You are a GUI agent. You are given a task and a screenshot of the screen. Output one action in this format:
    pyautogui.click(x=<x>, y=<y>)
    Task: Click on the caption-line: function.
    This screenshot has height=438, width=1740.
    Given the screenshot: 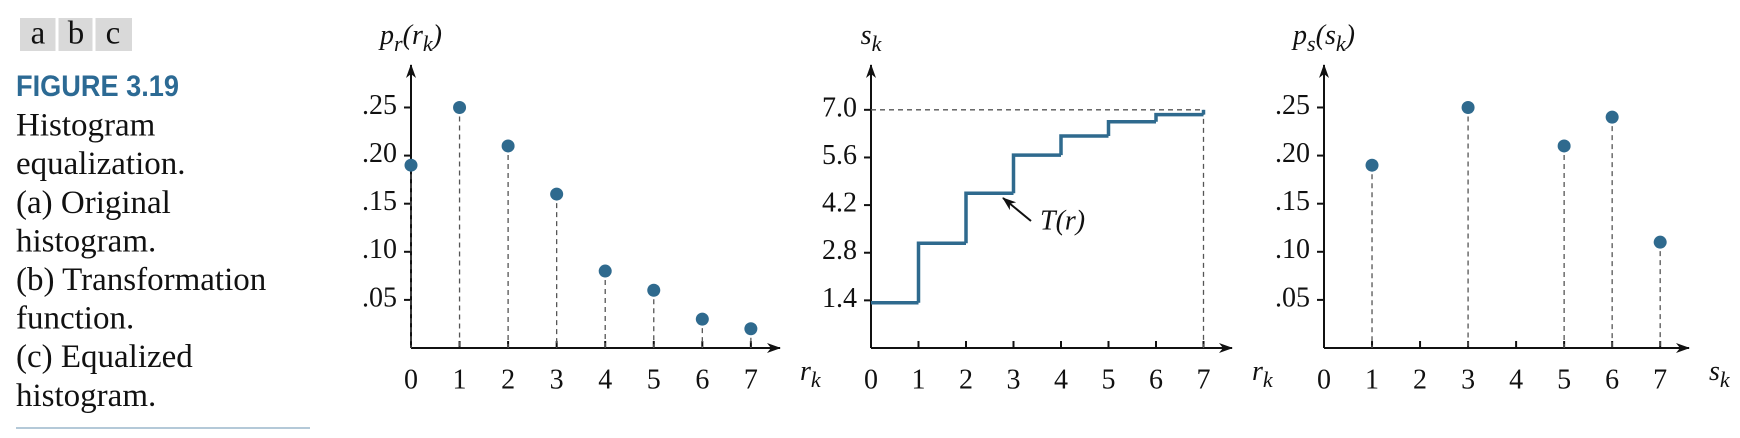 What is the action you would take?
    pyautogui.click(x=75, y=319)
    